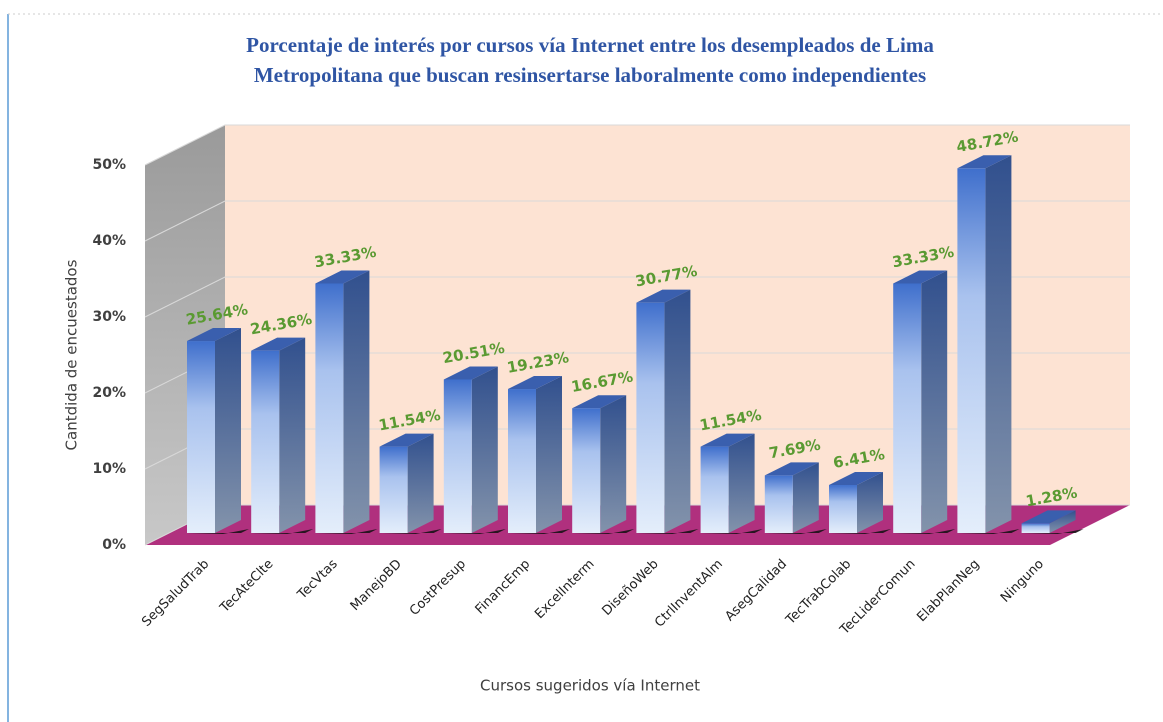  What do you see at coordinates (72, 354) in the screenshot?
I see `y-axis-label: Cantdida de encuestados` at bounding box center [72, 354].